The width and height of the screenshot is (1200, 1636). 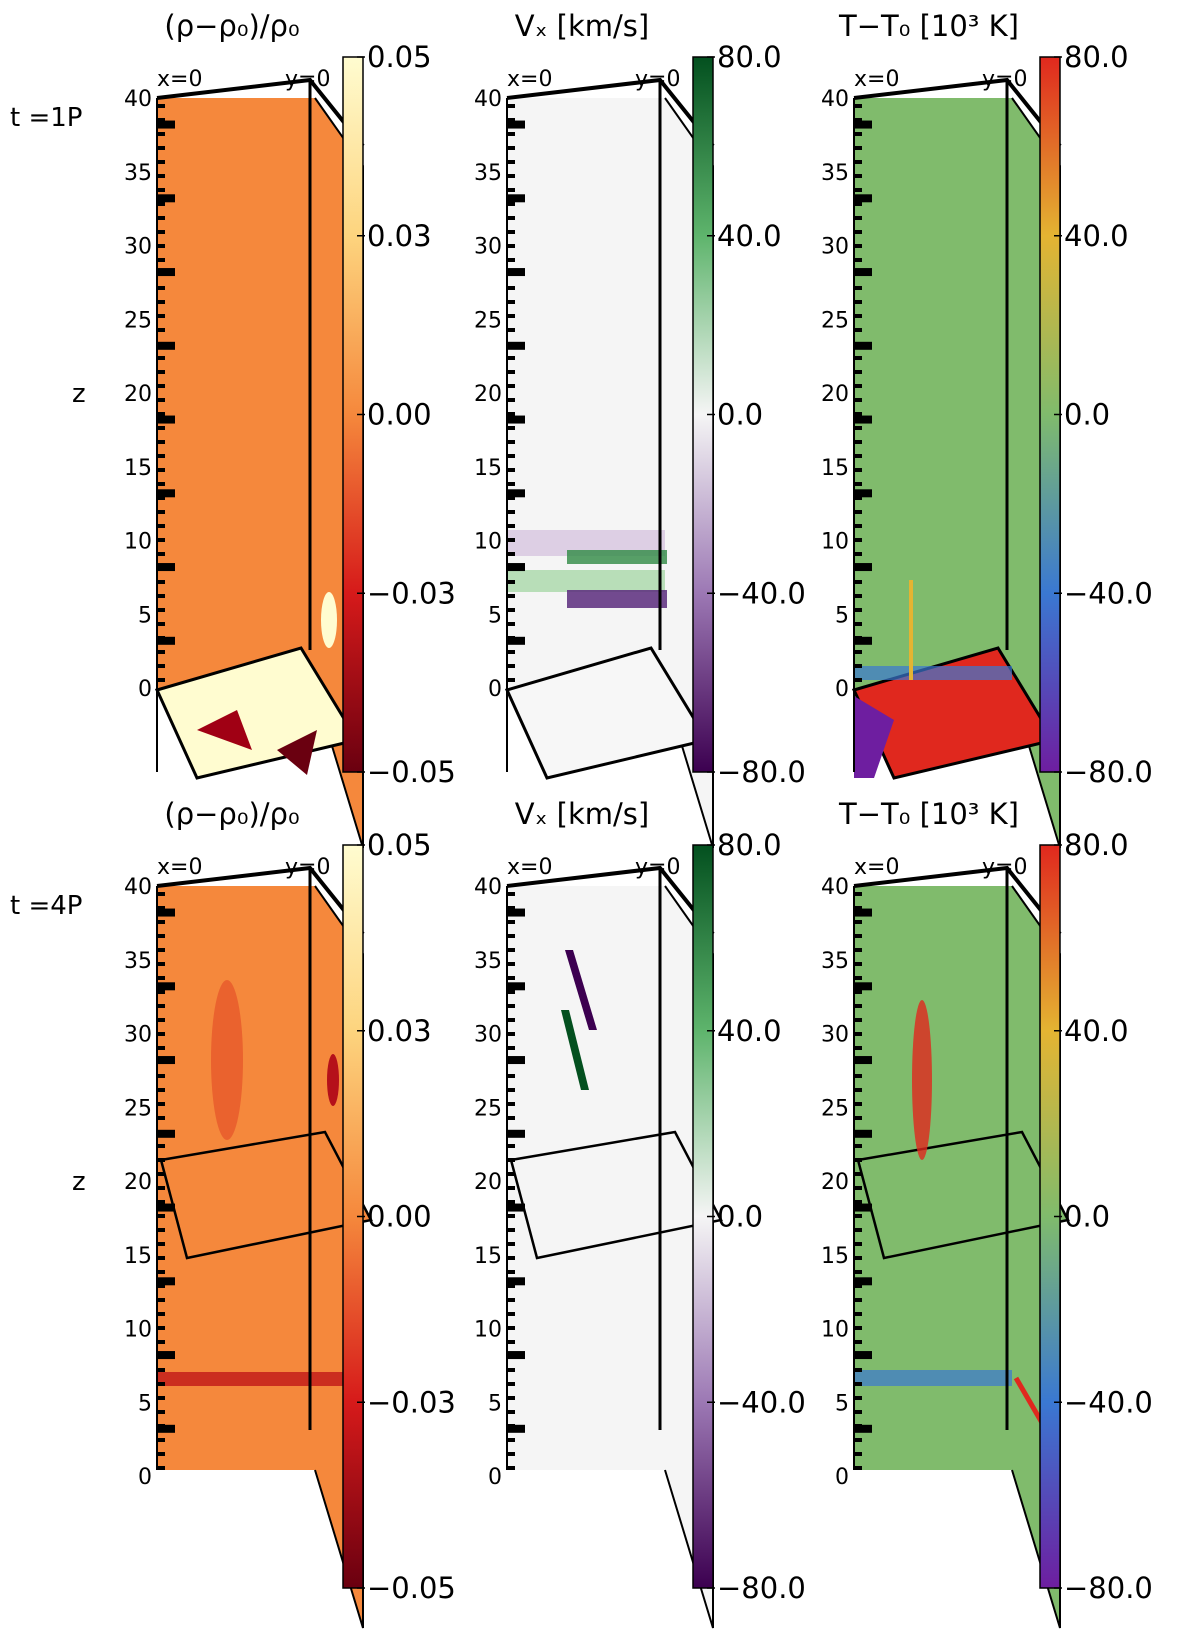 What do you see at coordinates (835, 173) in the screenshot?
I see `z-tick-label: 35` at bounding box center [835, 173].